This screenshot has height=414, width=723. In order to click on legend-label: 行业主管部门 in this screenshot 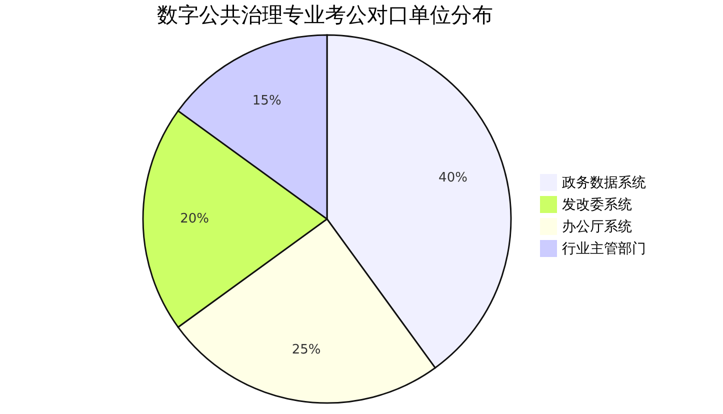, I will do `click(604, 249)`.